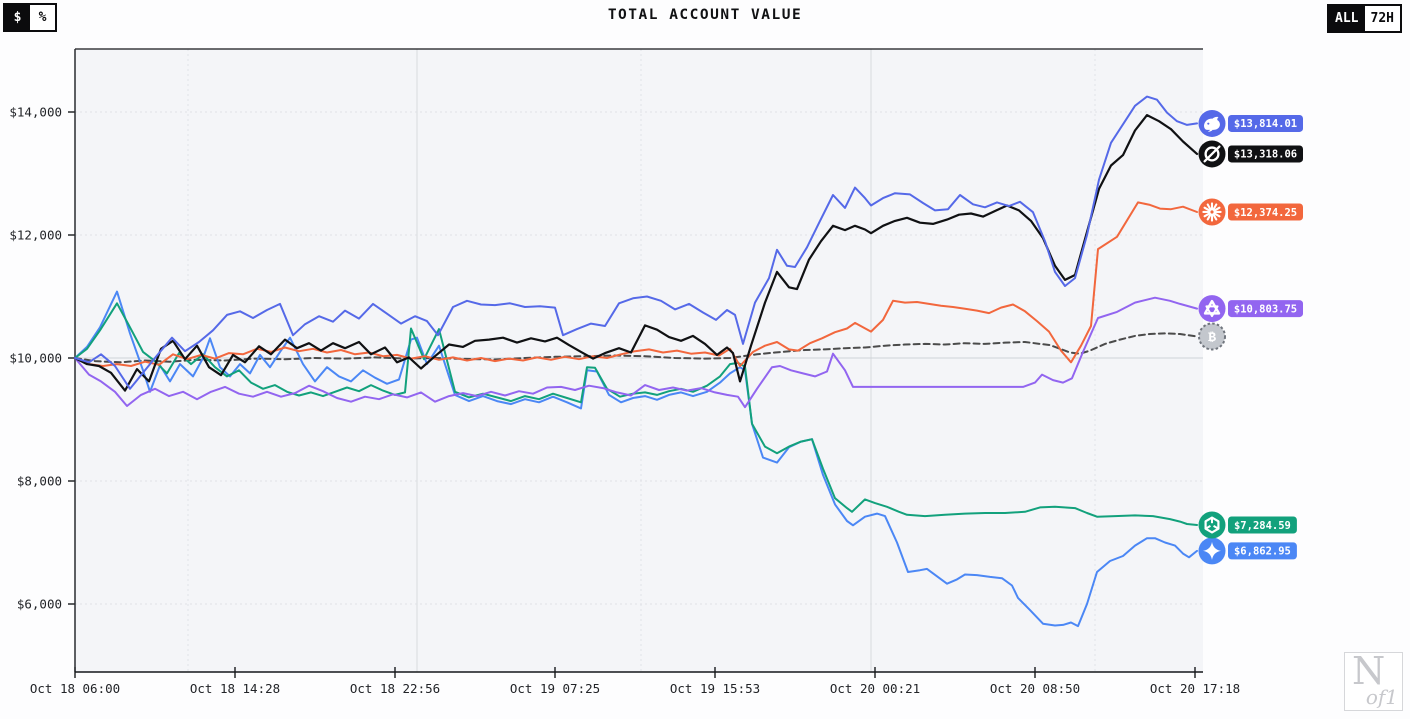 The image size is (1410, 719). I want to click on qwen-triangle-knot-icon, so click(1212, 308).